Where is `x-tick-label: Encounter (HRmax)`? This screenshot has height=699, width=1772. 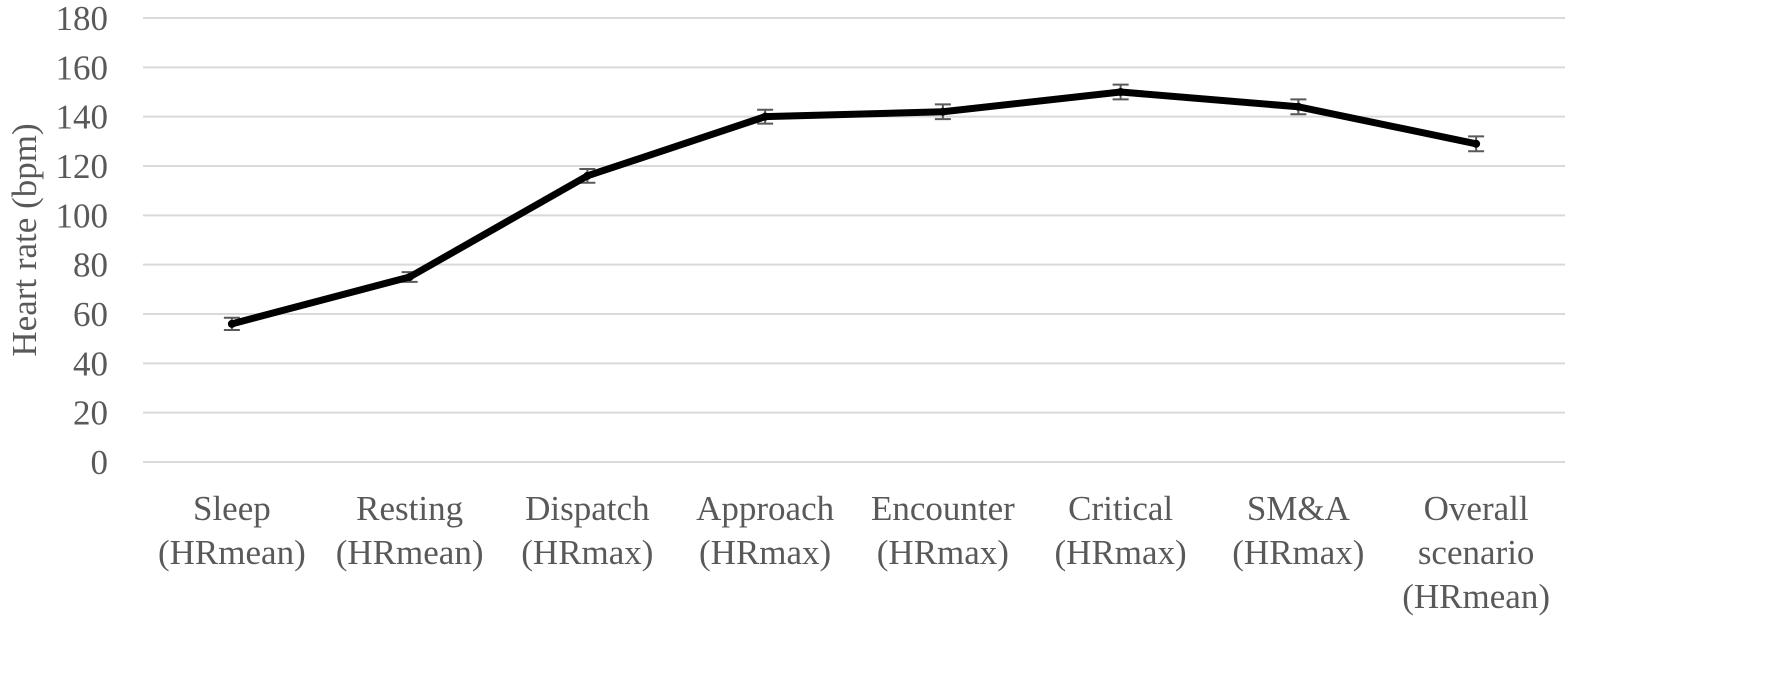 x-tick-label: Encounter (HRmax) is located at coordinates (943, 530).